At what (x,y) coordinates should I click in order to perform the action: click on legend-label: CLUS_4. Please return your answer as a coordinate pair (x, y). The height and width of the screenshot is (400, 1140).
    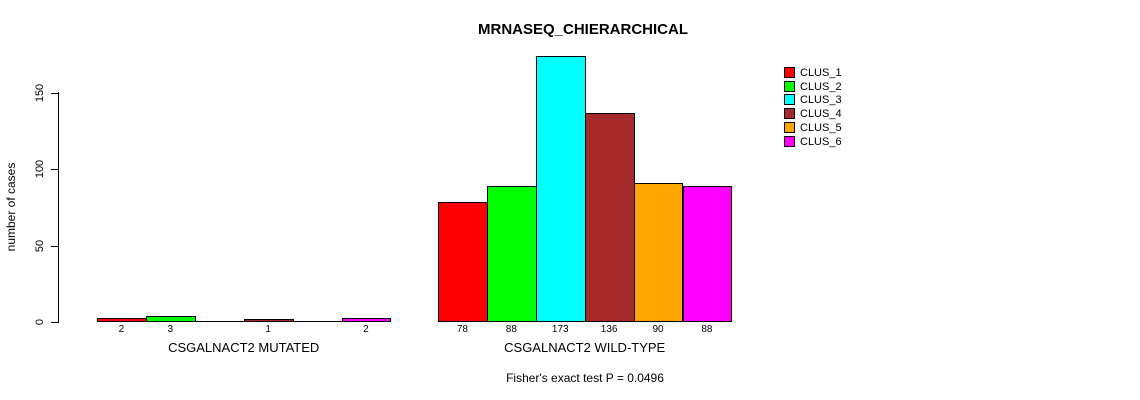
    Looking at the image, I should click on (821, 114).